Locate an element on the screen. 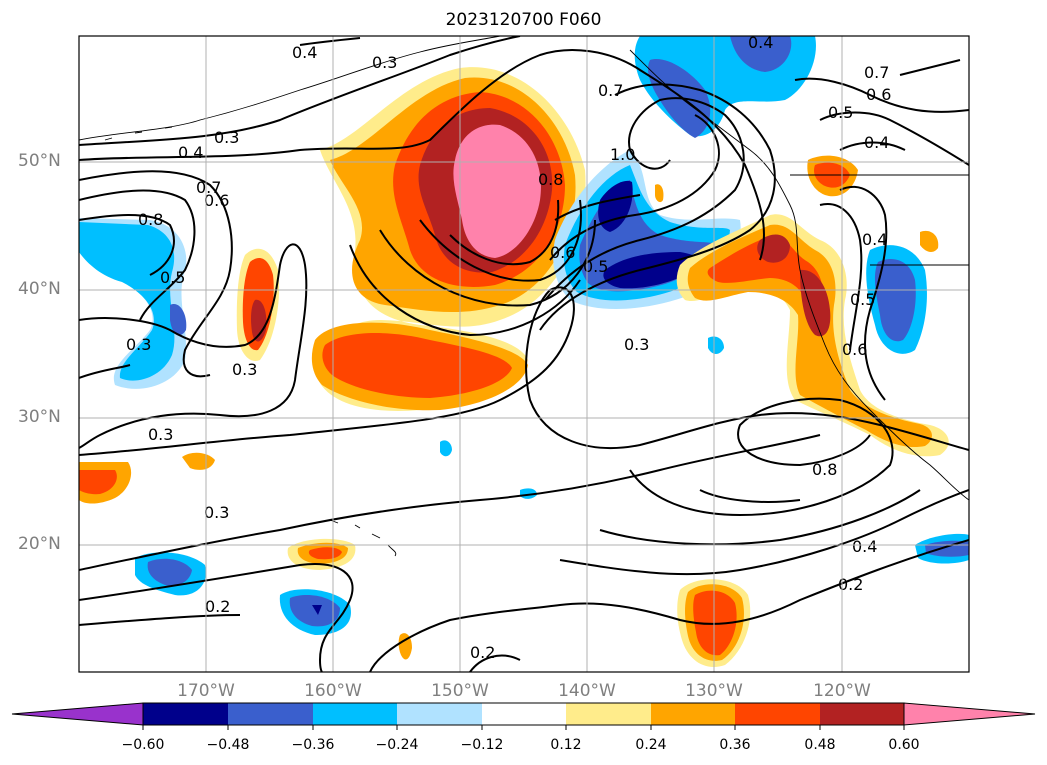 The height and width of the screenshot is (765, 1047). lon-label: 150°W is located at coordinates (460, 691).